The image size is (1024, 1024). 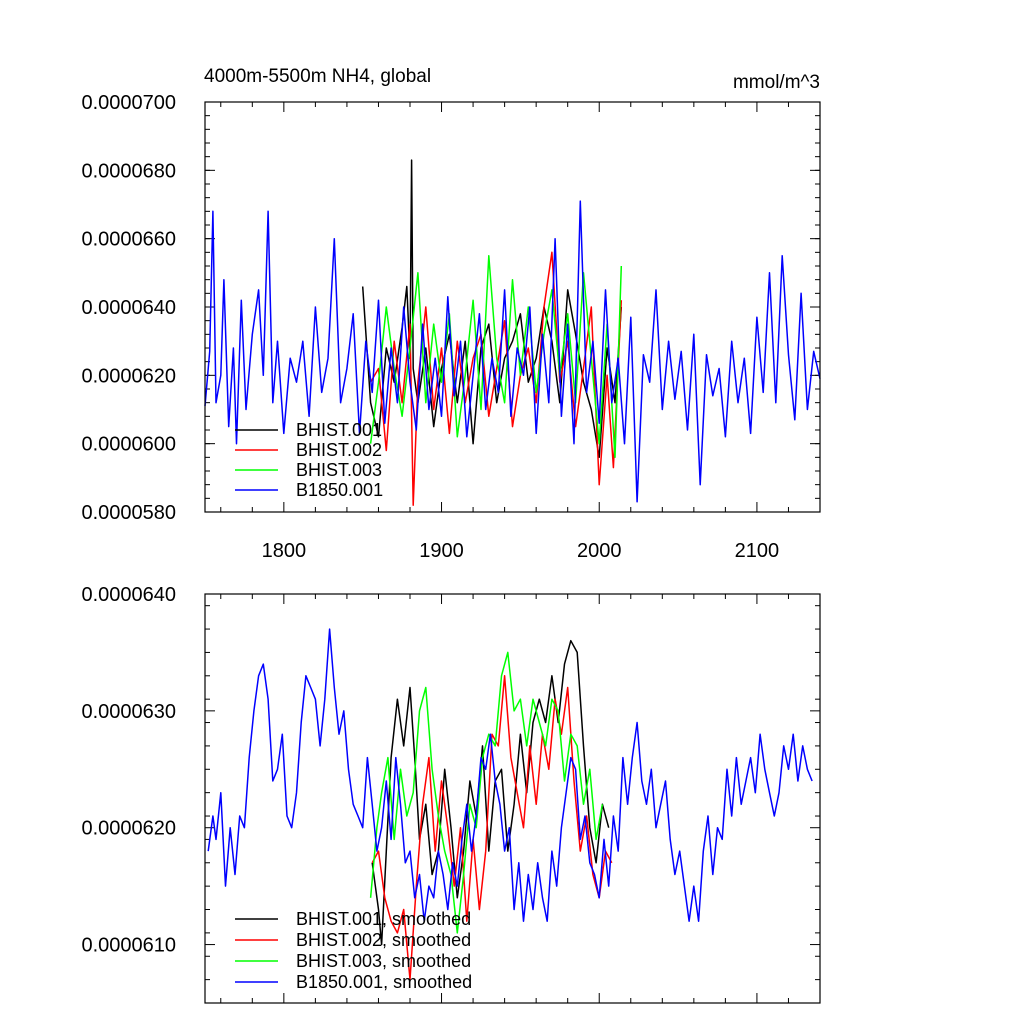 What do you see at coordinates (383, 940) in the screenshot?
I see `legend-label: BHIST.002, smoothed` at bounding box center [383, 940].